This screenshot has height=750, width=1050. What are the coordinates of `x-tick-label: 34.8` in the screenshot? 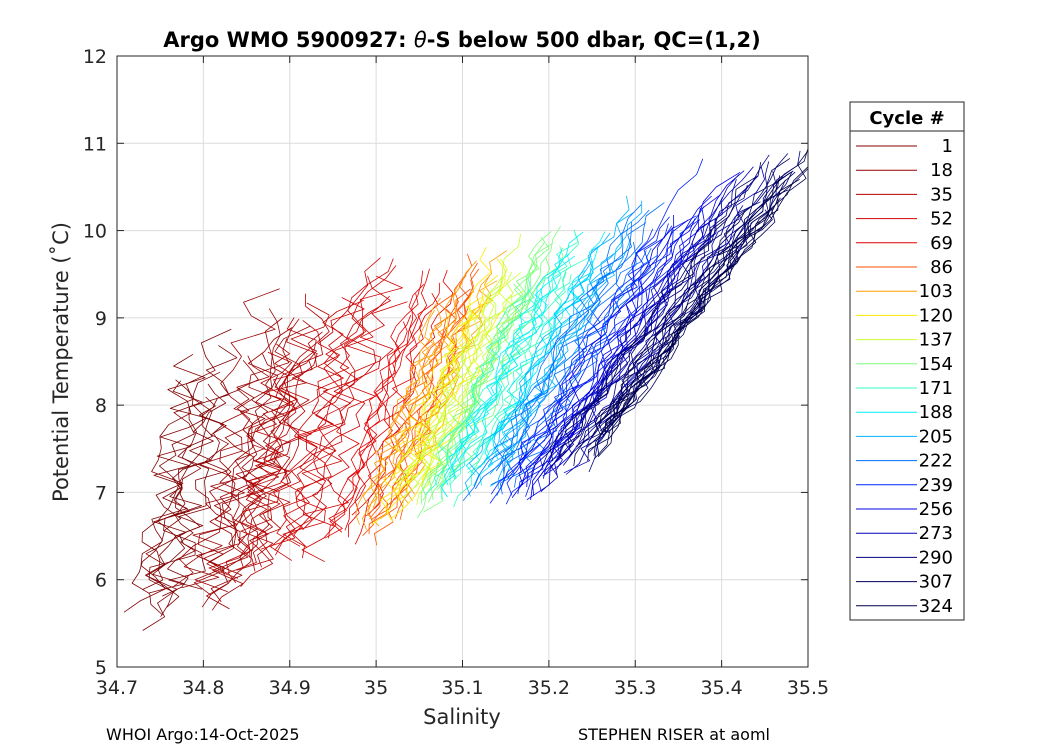 It's located at (203, 688).